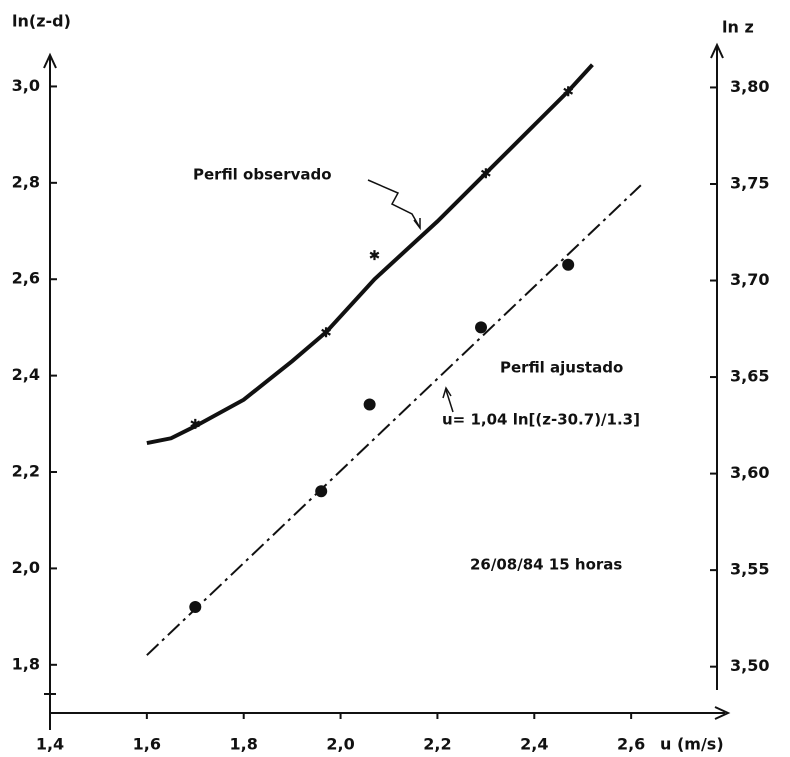 This screenshot has height=757, width=790. I want to click on y2-tick-label: 3,65, so click(749, 376).